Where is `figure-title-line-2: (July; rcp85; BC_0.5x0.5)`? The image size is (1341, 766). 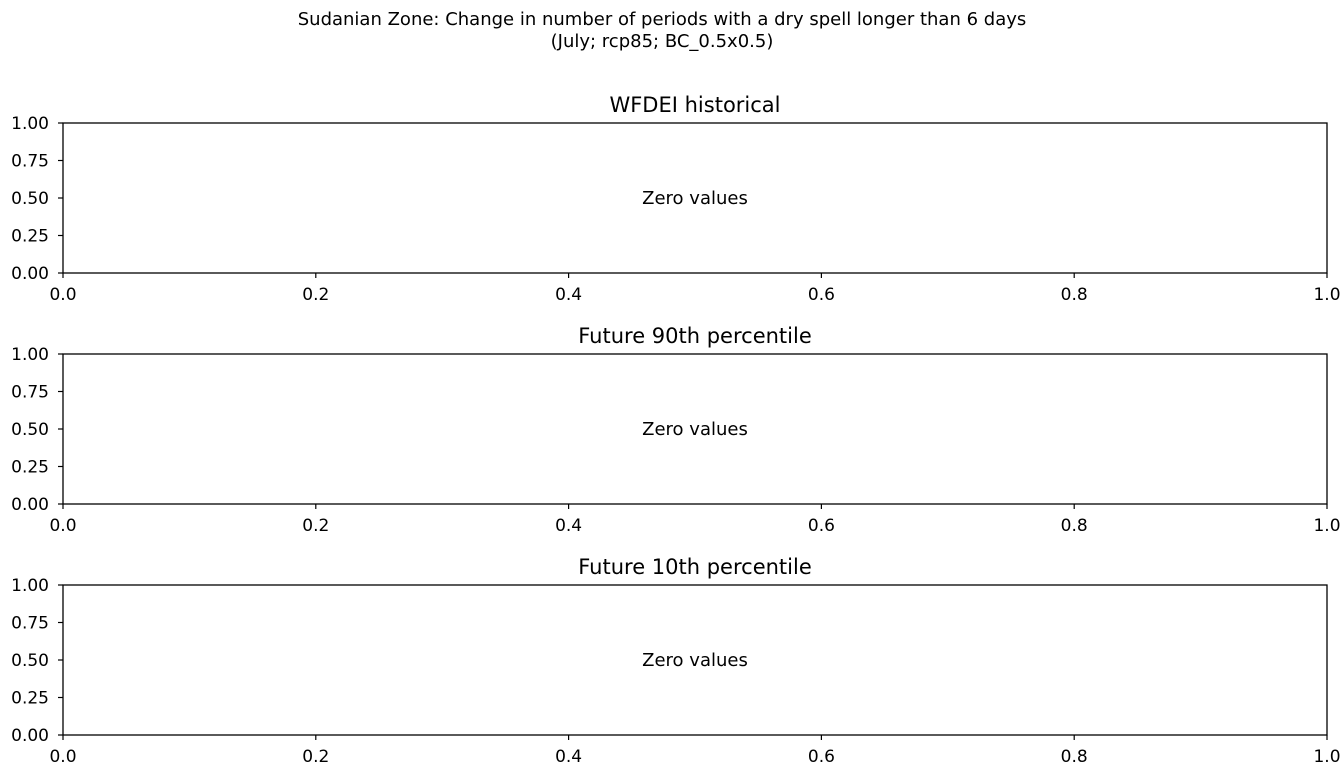
figure-title-line-2: (July; rcp85; BC_0.5x0.5) is located at coordinates (662, 41).